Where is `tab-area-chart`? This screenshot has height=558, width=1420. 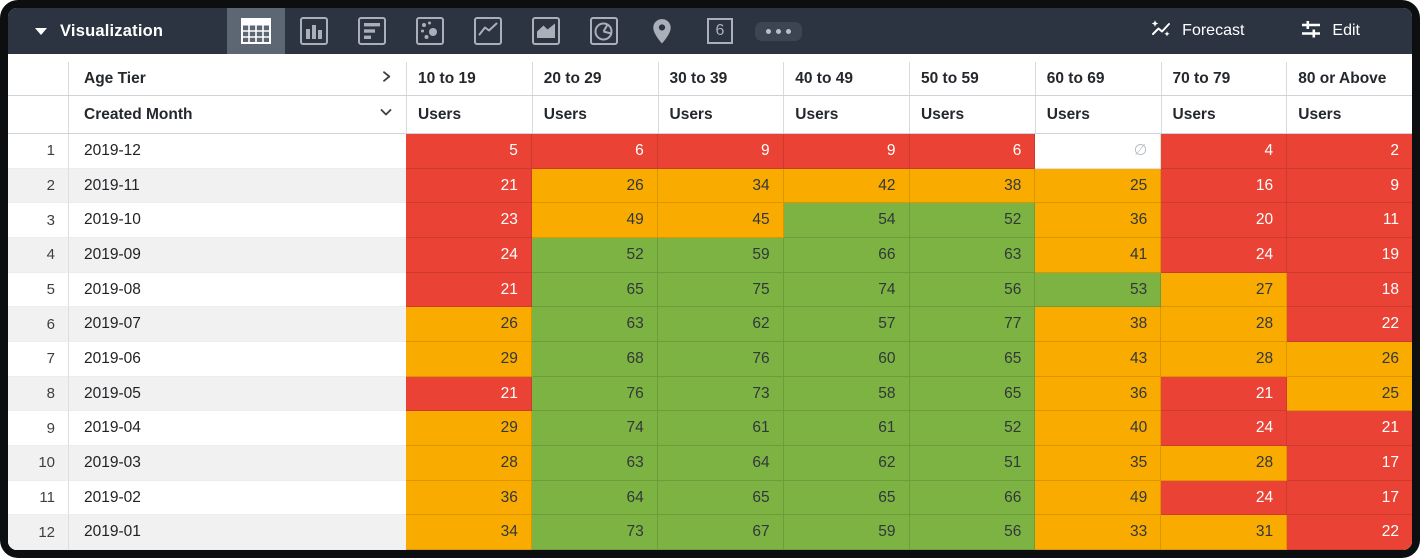 tab-area-chart is located at coordinates (546, 31).